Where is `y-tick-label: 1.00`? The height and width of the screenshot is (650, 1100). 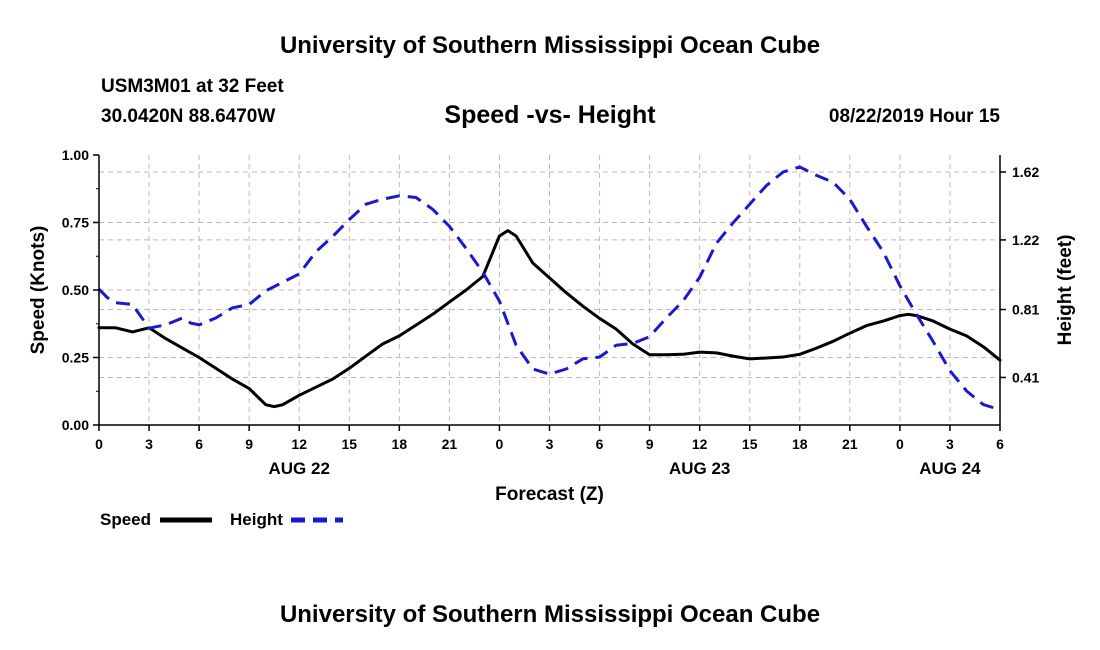 y-tick-label: 1.00 is located at coordinates (75, 155).